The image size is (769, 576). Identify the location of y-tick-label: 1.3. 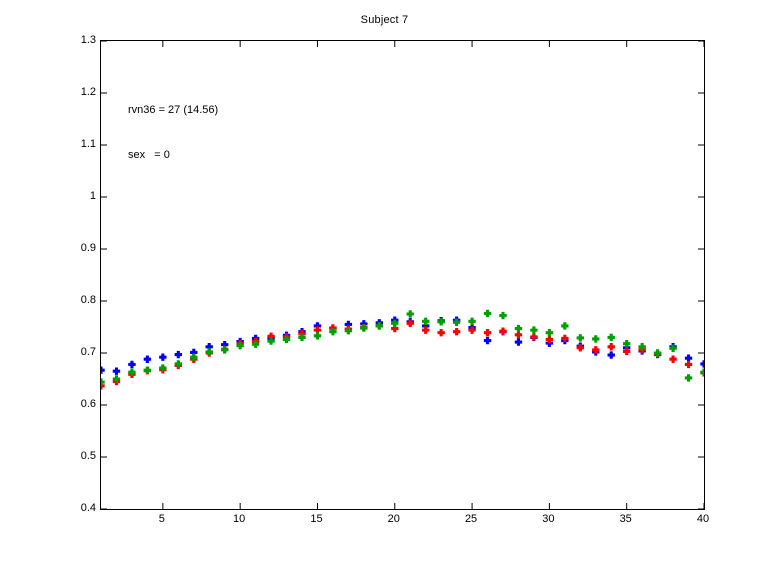
(88, 40).